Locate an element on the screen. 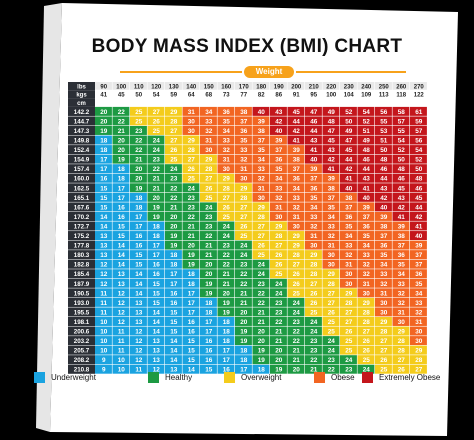 The height and width of the screenshot is (440, 474). poster-side-edge is located at coordinates (49, 217).